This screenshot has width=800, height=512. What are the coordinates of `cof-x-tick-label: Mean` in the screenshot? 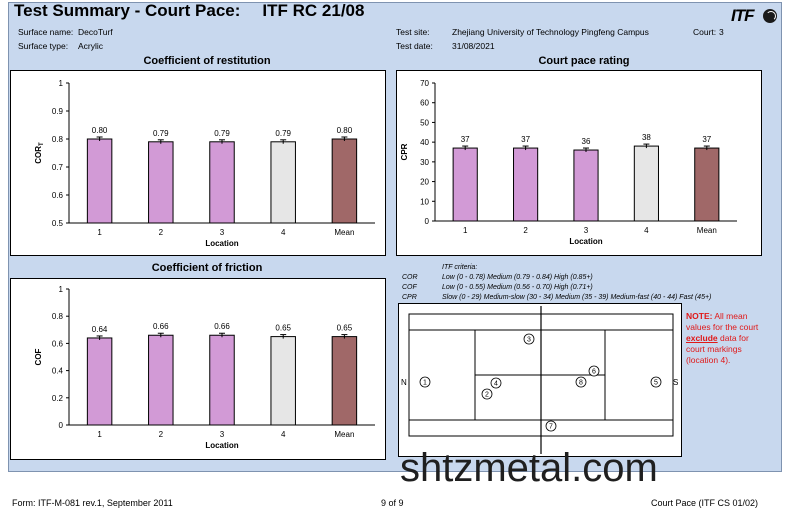 It's located at (344, 434).